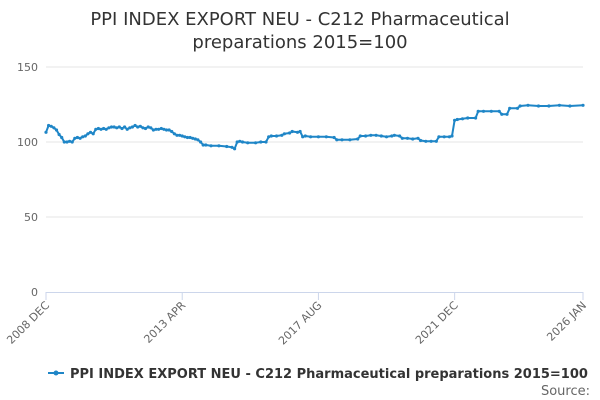 This screenshot has width=600, height=400. Describe the element at coordinates (437, 323) in the screenshot. I see `x-tick-label-3: 2021 DEC` at that location.